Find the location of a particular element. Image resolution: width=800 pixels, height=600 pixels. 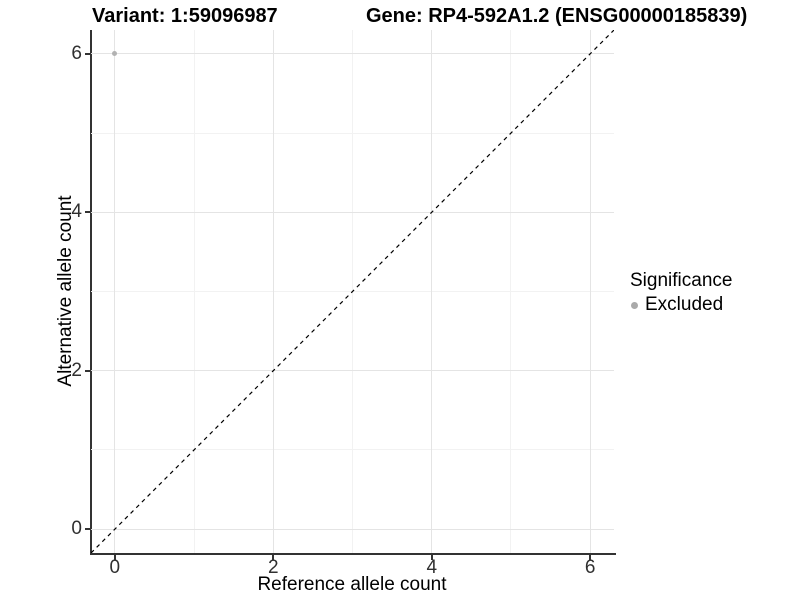

legend: Significance Excluded is located at coordinates (681, 293).